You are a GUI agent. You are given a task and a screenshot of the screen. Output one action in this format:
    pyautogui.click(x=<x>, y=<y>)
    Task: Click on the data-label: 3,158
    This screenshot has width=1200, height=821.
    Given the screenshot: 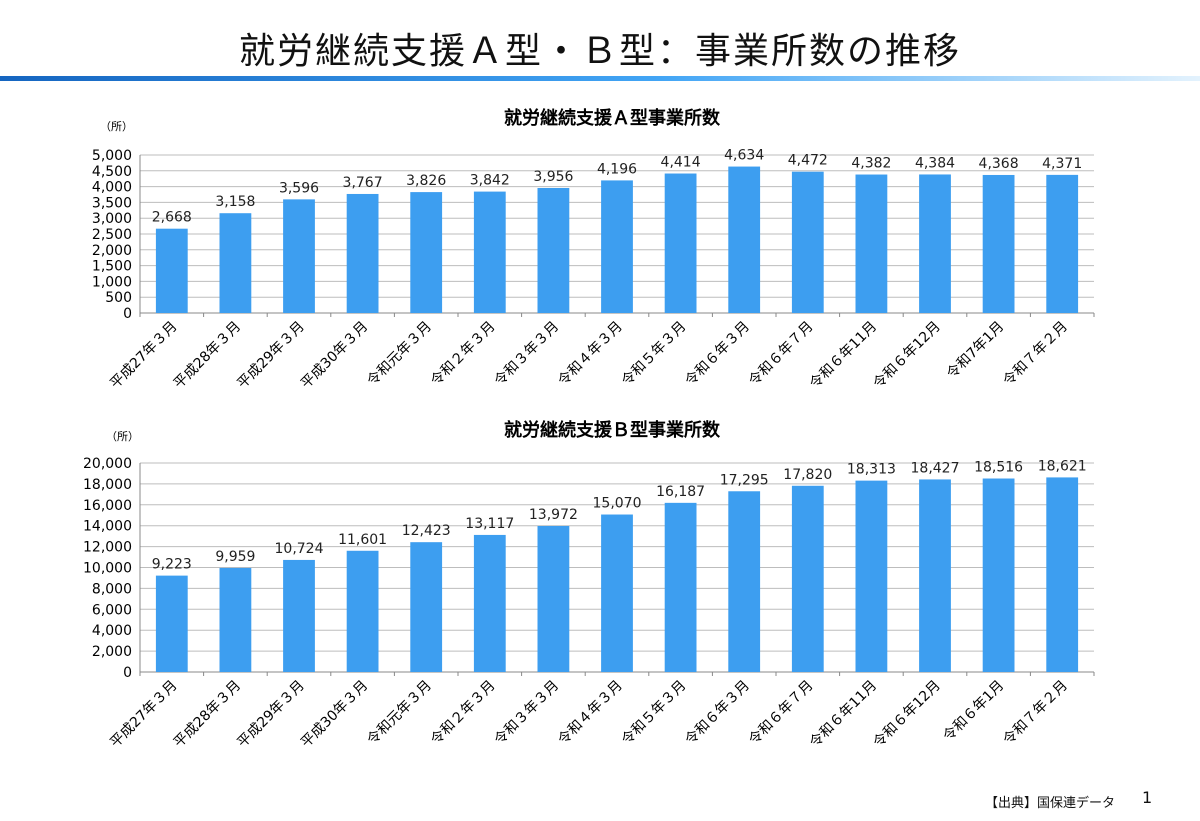 What is the action you would take?
    pyautogui.click(x=235, y=202)
    